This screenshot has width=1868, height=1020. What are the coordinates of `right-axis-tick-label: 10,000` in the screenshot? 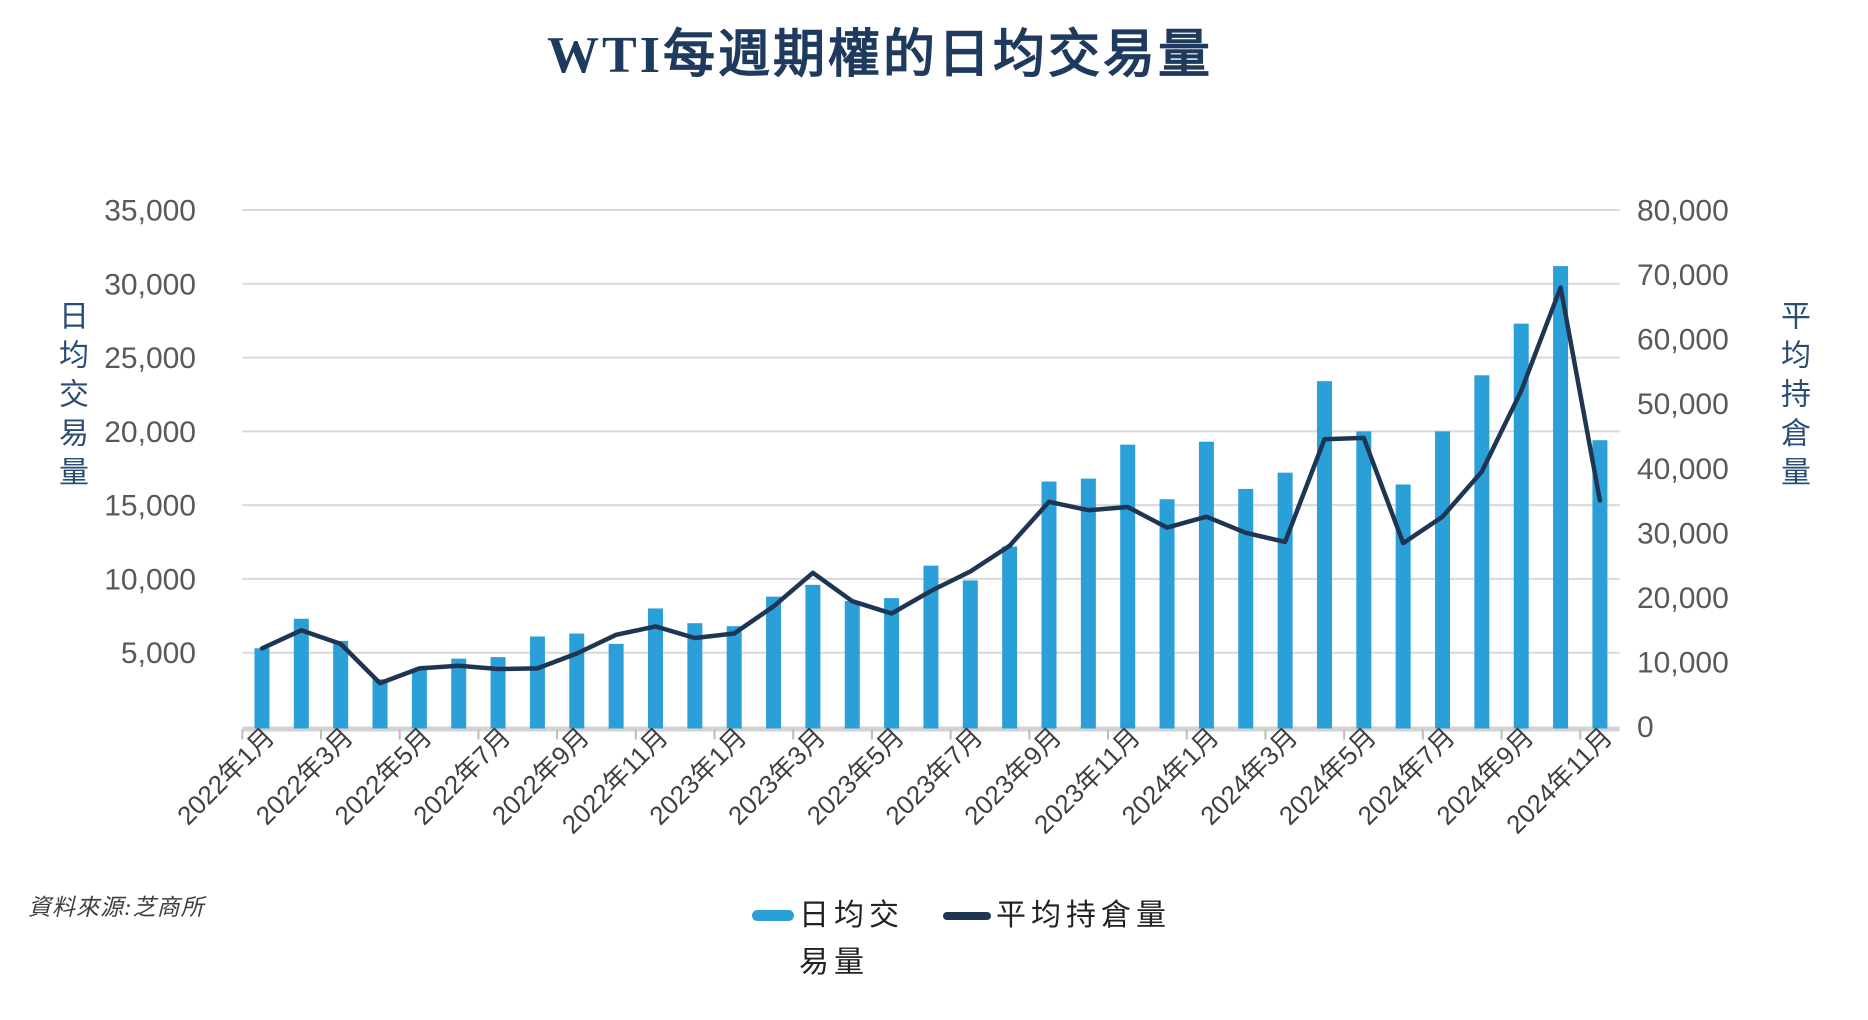 It's located at (1683, 662).